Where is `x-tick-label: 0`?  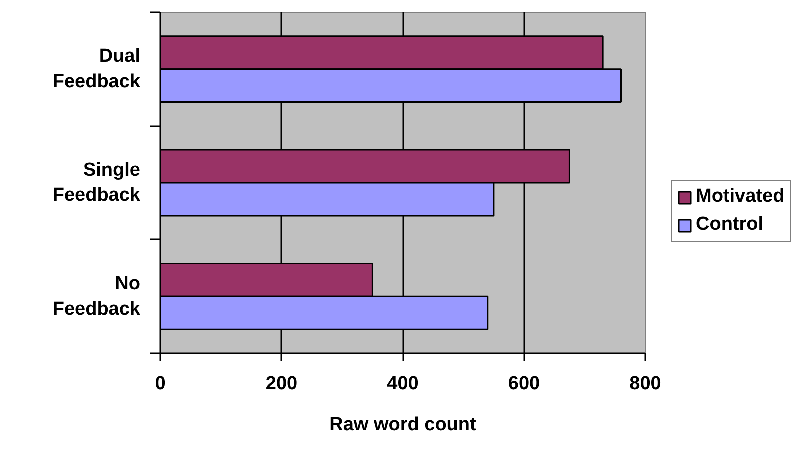 x-tick-label: 0 is located at coordinates (160, 384).